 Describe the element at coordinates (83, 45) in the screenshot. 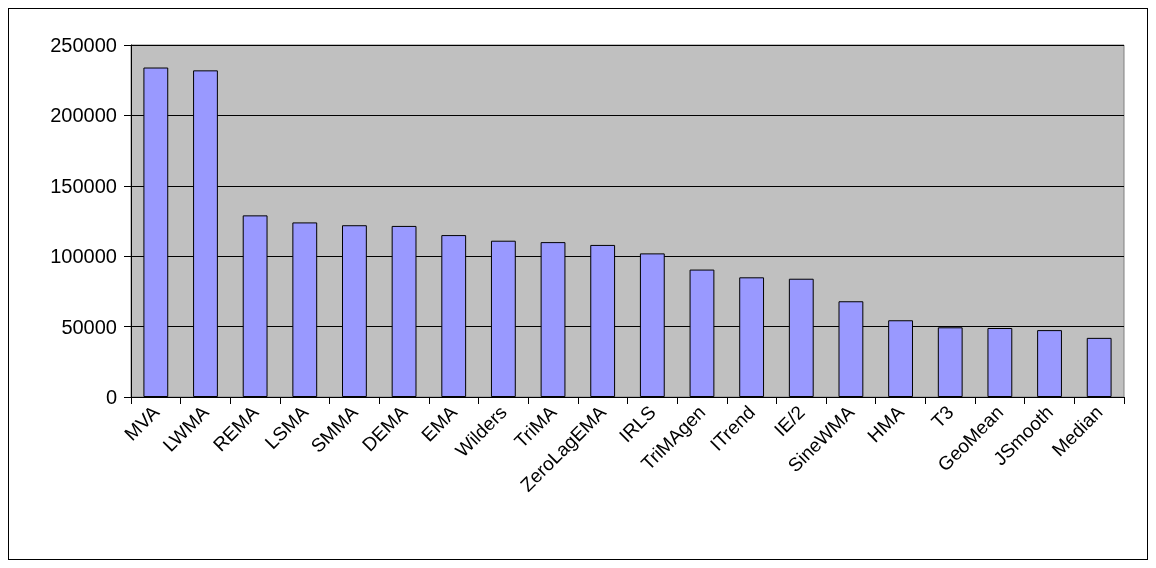

I see `y-tick-label: 250000` at that location.